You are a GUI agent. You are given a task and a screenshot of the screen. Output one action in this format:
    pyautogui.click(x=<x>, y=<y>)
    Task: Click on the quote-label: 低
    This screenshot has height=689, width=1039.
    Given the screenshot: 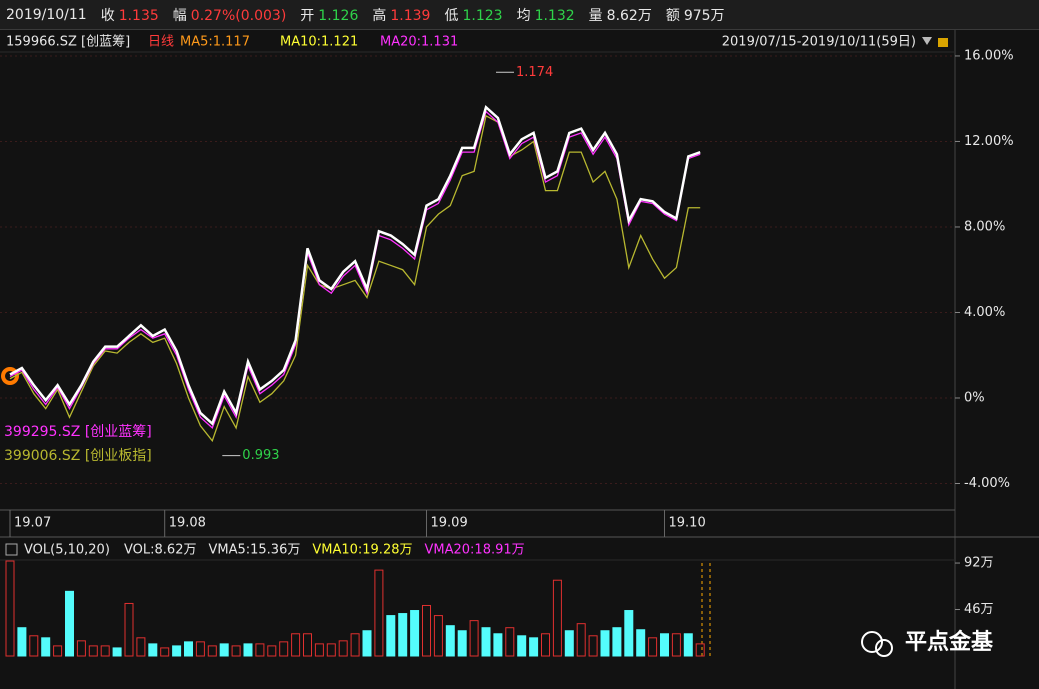 What is the action you would take?
    pyautogui.click(x=451, y=15)
    